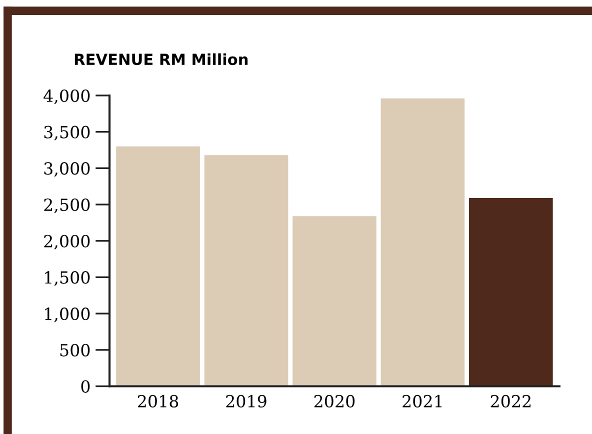 This screenshot has height=434, width=592. What do you see at coordinates (67, 315) in the screenshot?
I see `y-tick-label: 1,000` at bounding box center [67, 315].